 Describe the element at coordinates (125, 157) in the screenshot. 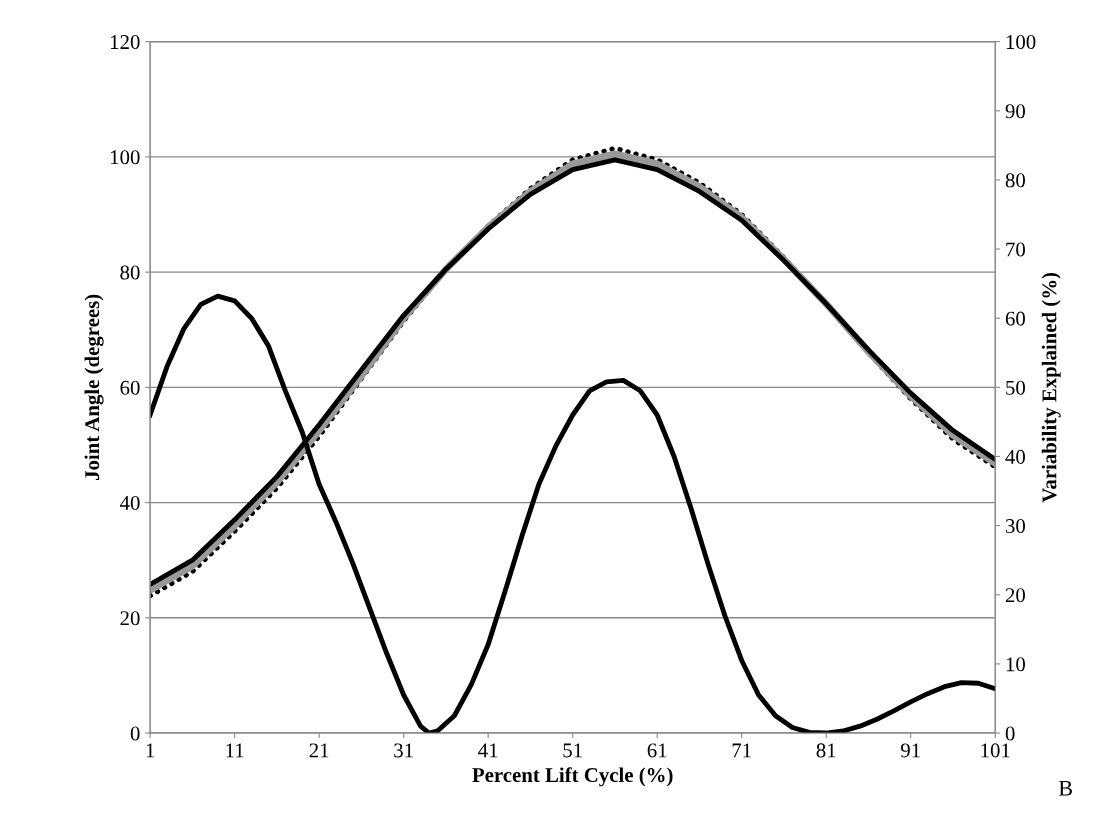

I see `y-tick-label: 100` at that location.